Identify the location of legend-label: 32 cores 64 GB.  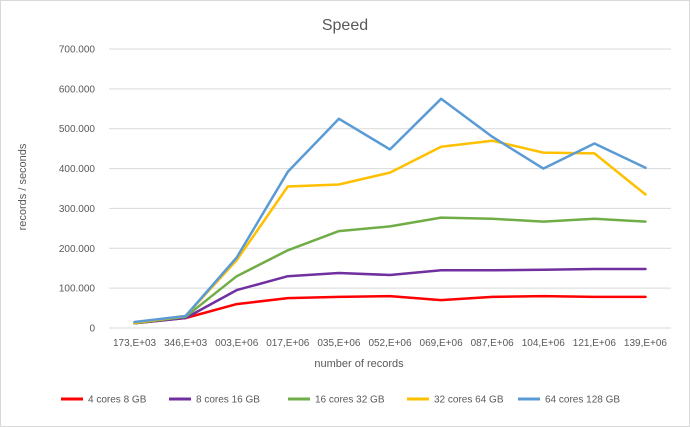
(469, 400).